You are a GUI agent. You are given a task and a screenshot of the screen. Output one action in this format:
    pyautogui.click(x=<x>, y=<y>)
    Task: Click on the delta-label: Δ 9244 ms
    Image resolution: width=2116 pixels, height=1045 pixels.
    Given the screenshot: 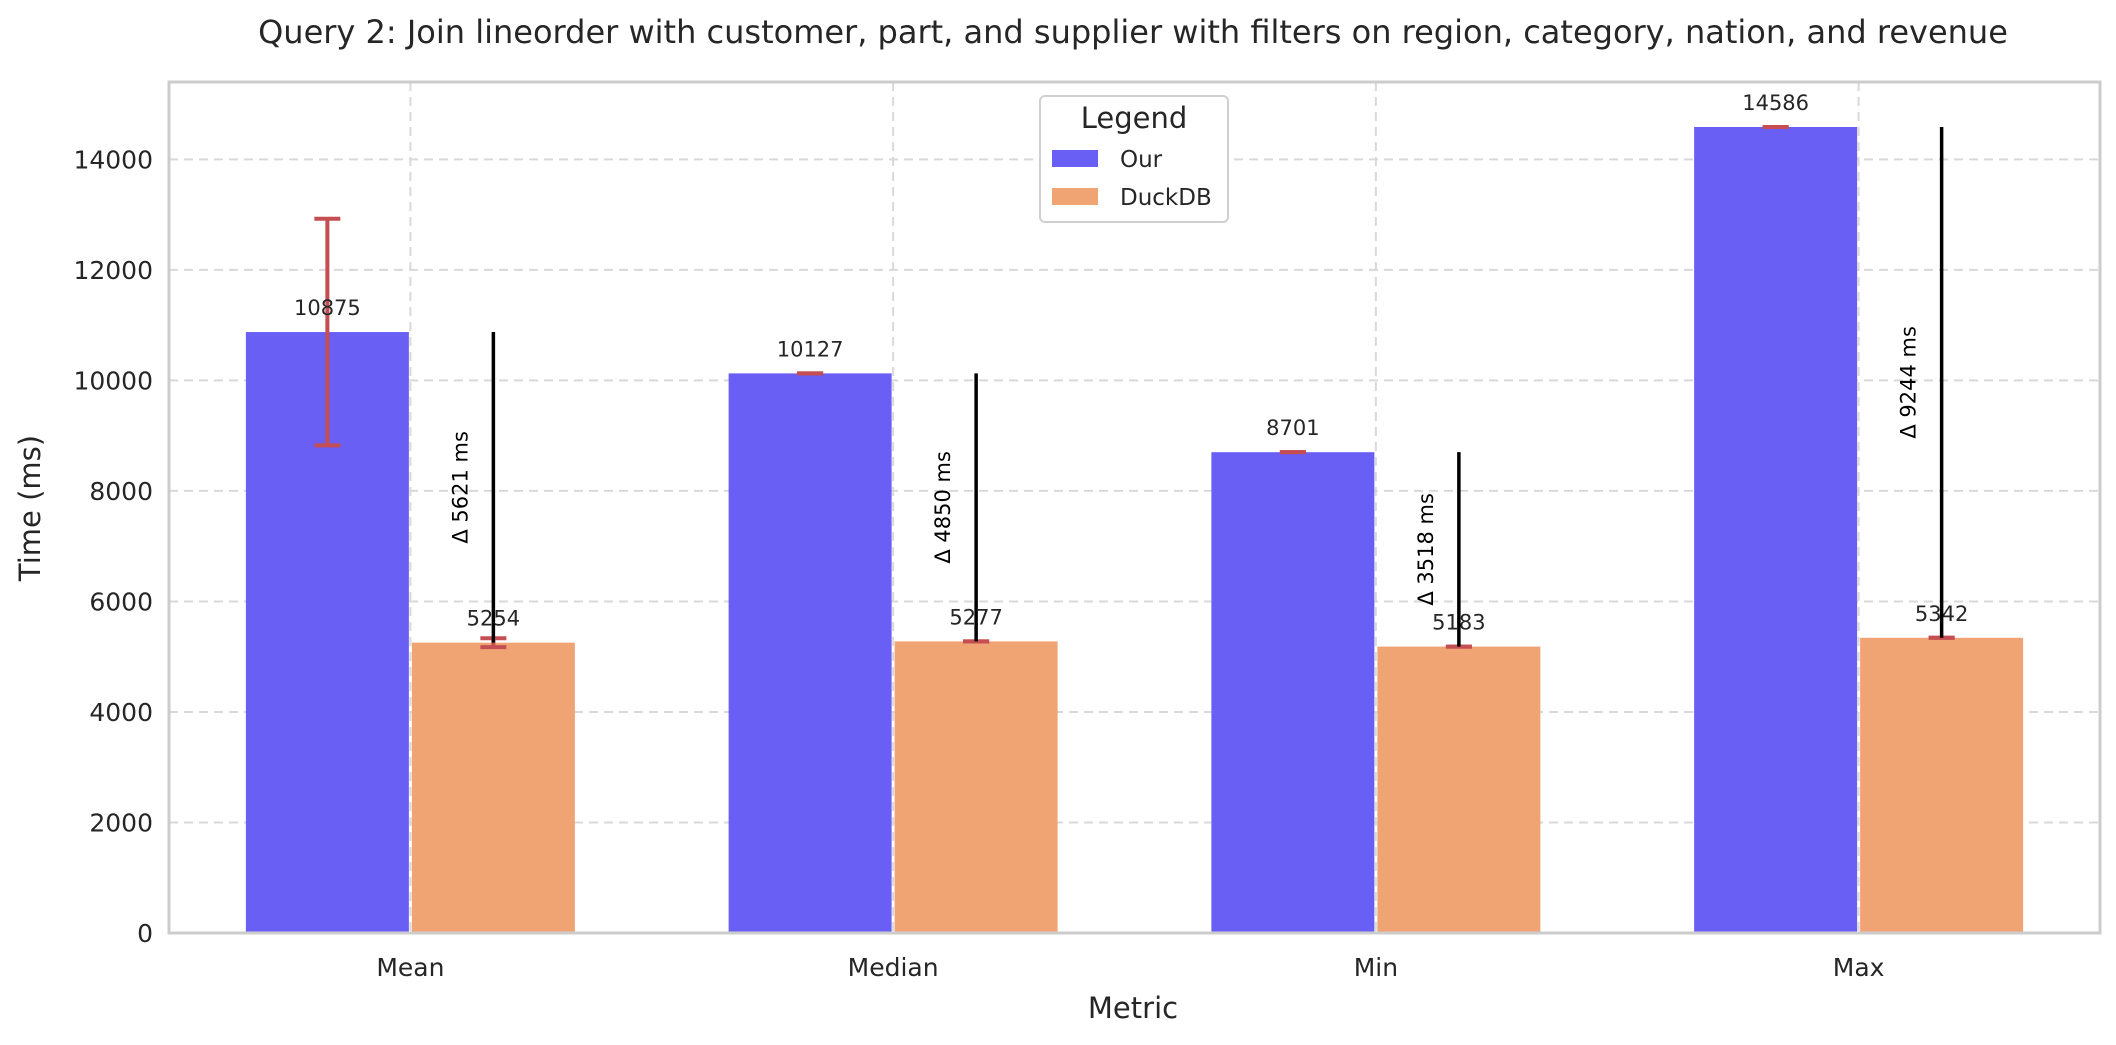 What is the action you would take?
    pyautogui.click(x=1909, y=382)
    